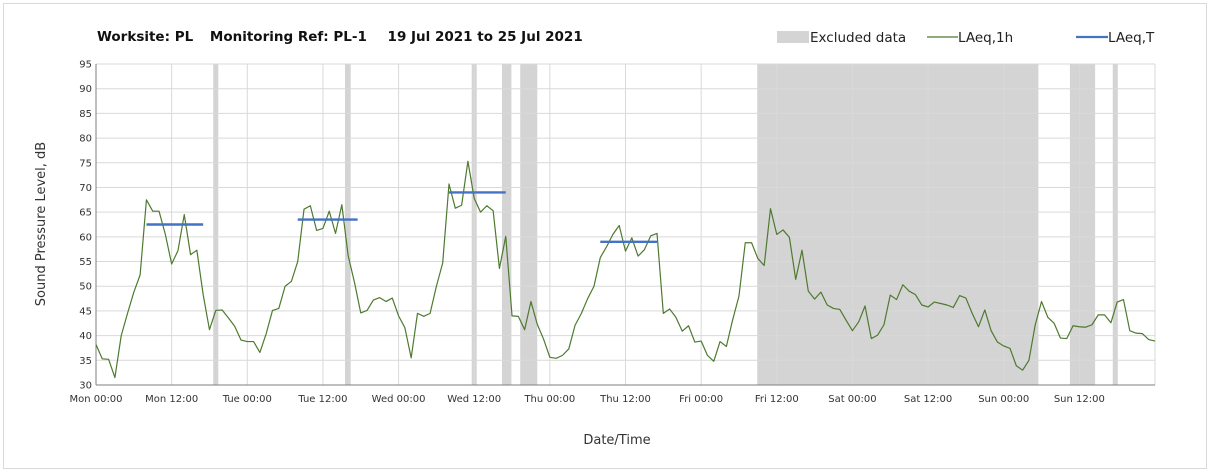 This screenshot has height=474, width=1212. I want to click on y-tick-label: 70, so click(85, 188).